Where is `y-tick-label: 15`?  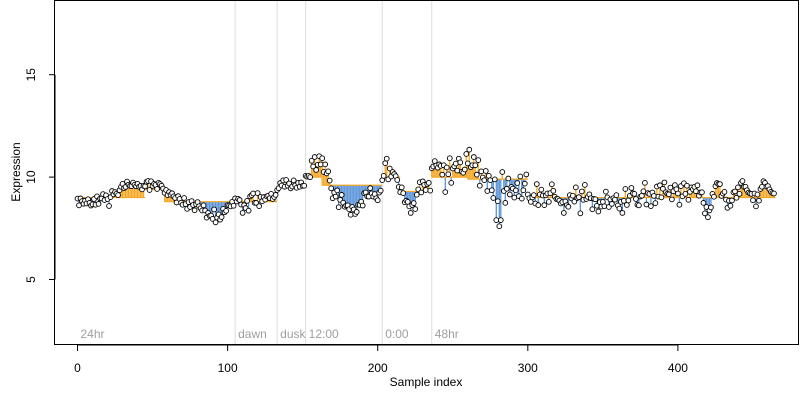
y-tick-label: 15 is located at coordinates (31, 75).